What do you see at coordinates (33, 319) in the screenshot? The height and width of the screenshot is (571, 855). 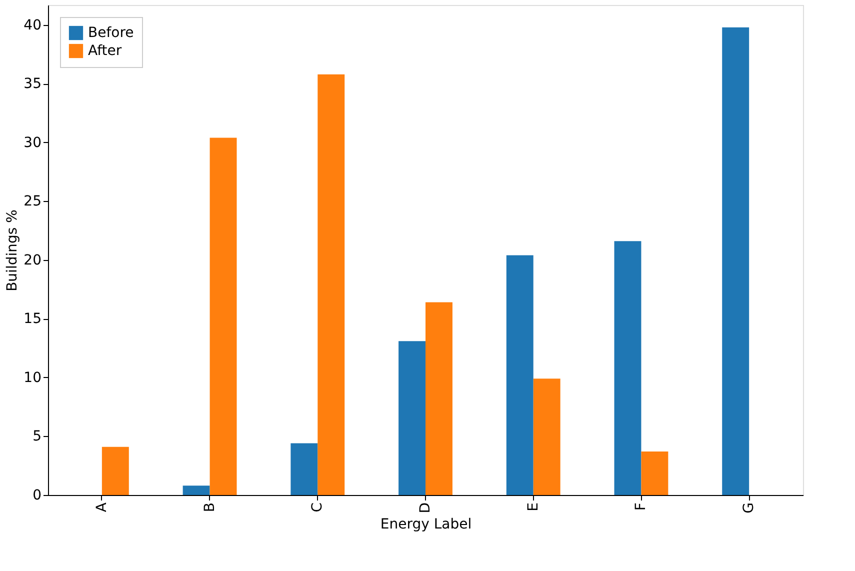 I see `y-tick-label: 15` at bounding box center [33, 319].